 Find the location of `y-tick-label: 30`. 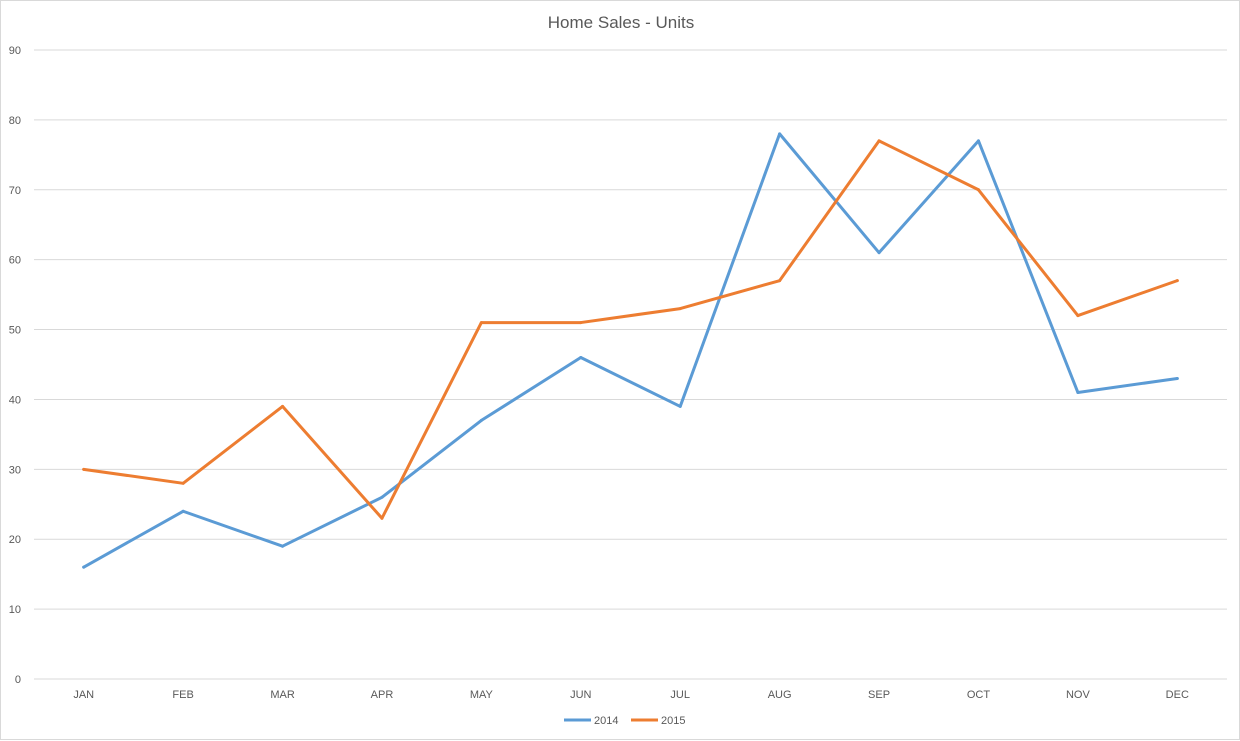

y-tick-label: 30 is located at coordinates (15, 470).